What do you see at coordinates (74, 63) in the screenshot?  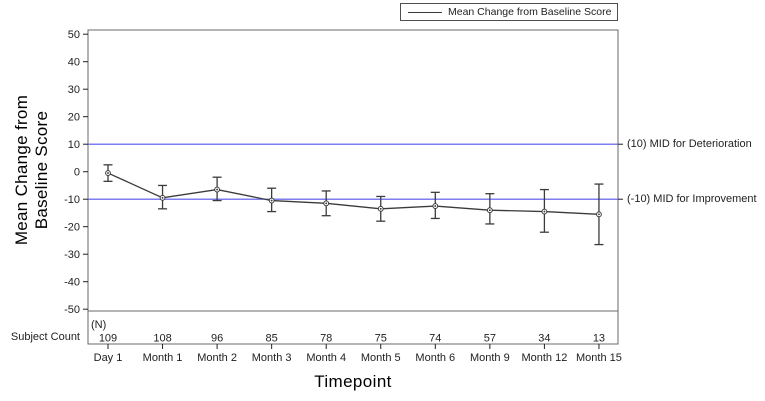 I see `y-tick-label: 40` at bounding box center [74, 63].